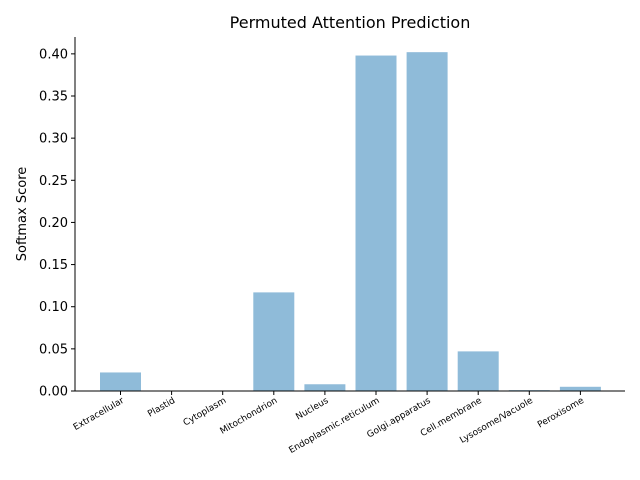 This screenshot has width=640, height=480. I want to click on y-tick-label: 0.20, so click(53, 223).